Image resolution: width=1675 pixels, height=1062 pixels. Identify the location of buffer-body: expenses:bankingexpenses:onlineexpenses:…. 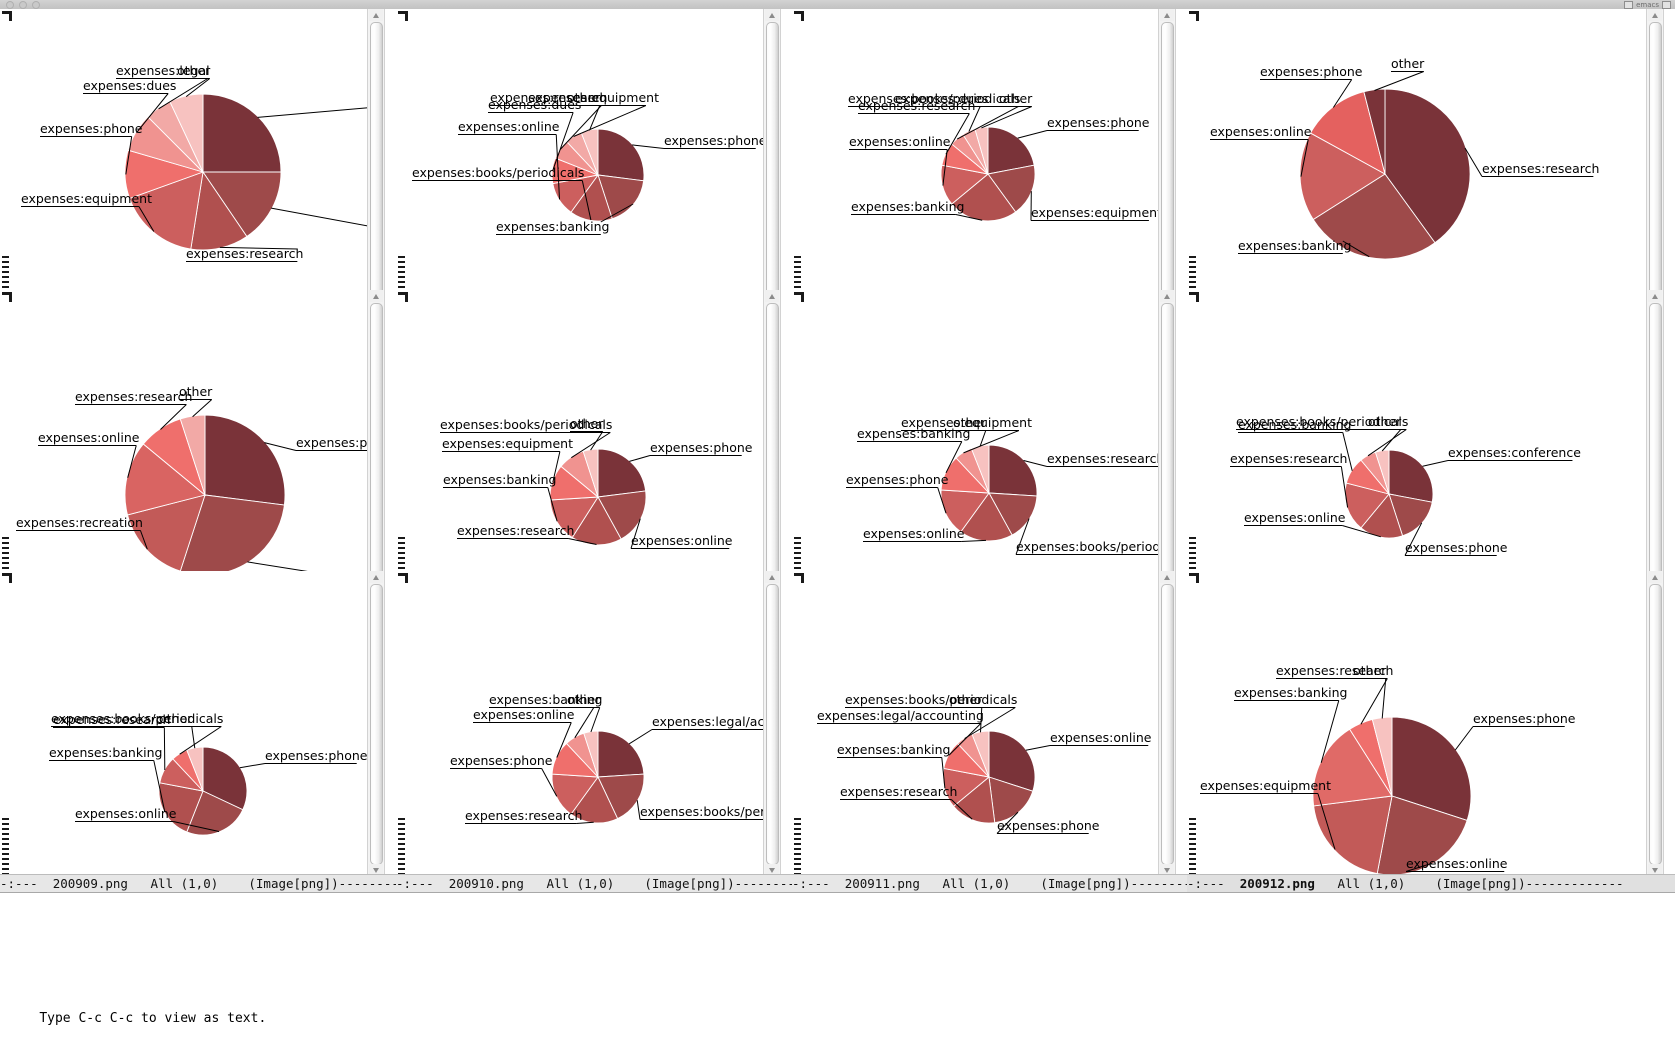
(198, 161).